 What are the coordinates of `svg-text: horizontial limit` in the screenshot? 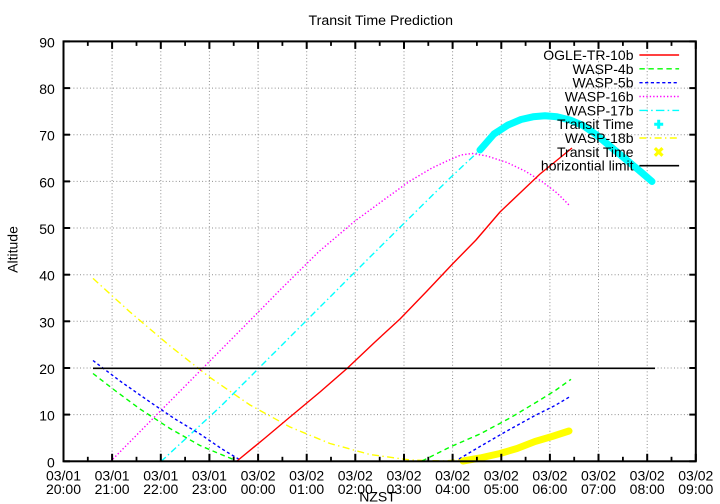 It's located at (587, 166).